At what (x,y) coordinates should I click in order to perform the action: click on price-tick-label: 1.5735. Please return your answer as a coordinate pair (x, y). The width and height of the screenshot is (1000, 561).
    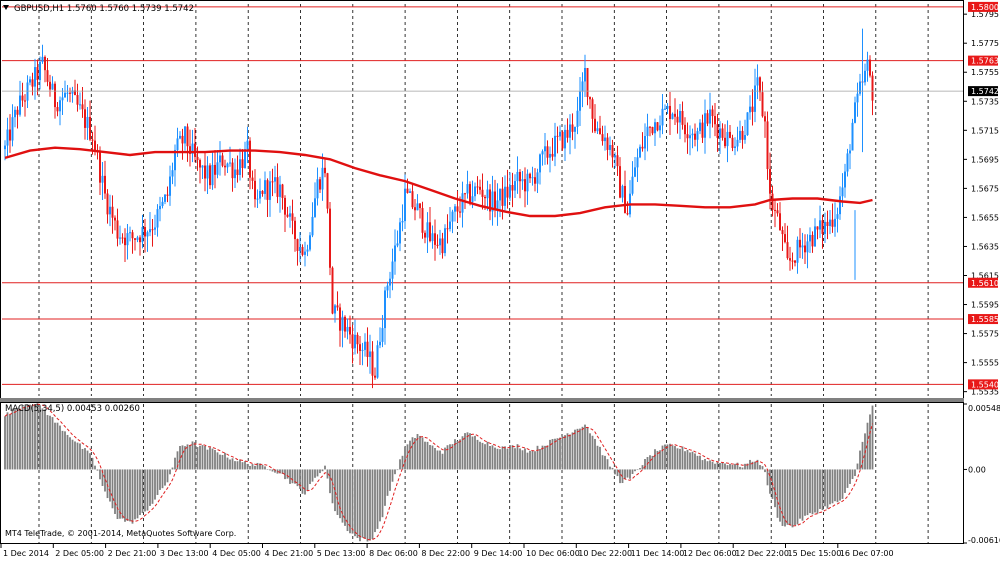
    Looking at the image, I should click on (985, 101).